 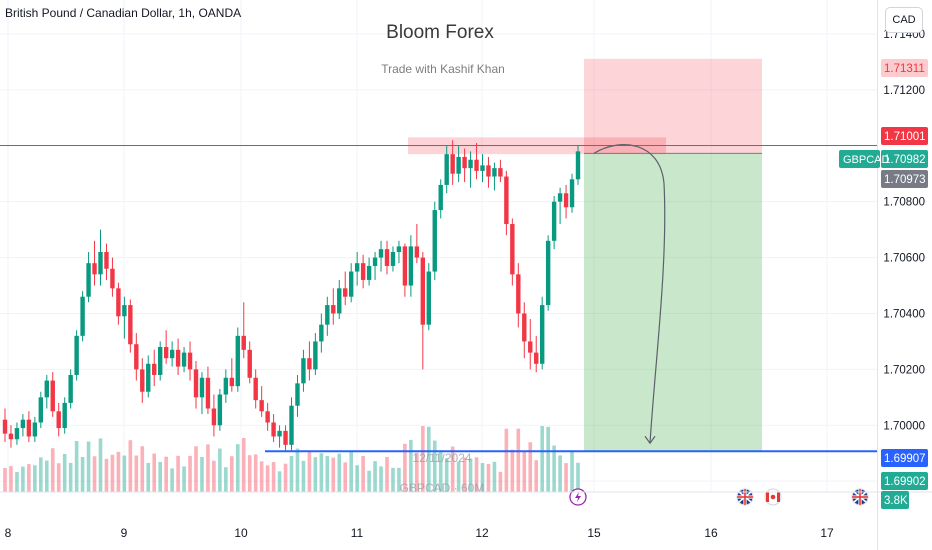 What do you see at coordinates (629, 294) in the screenshot?
I see `projection-arrow` at bounding box center [629, 294].